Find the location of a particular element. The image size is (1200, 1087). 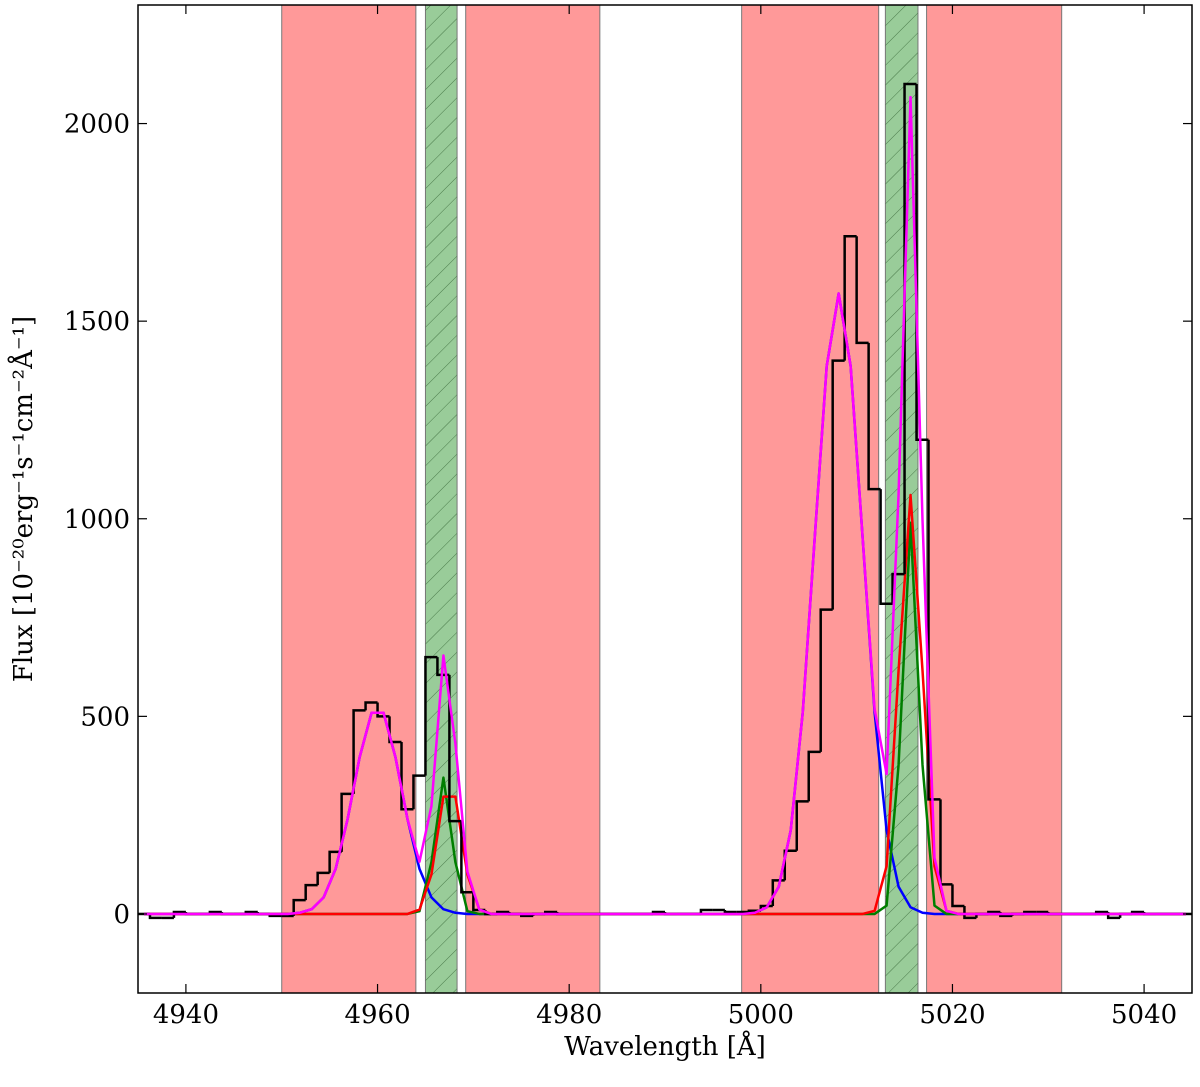

x-tick-label: 5040 is located at coordinates (1144, 1015).